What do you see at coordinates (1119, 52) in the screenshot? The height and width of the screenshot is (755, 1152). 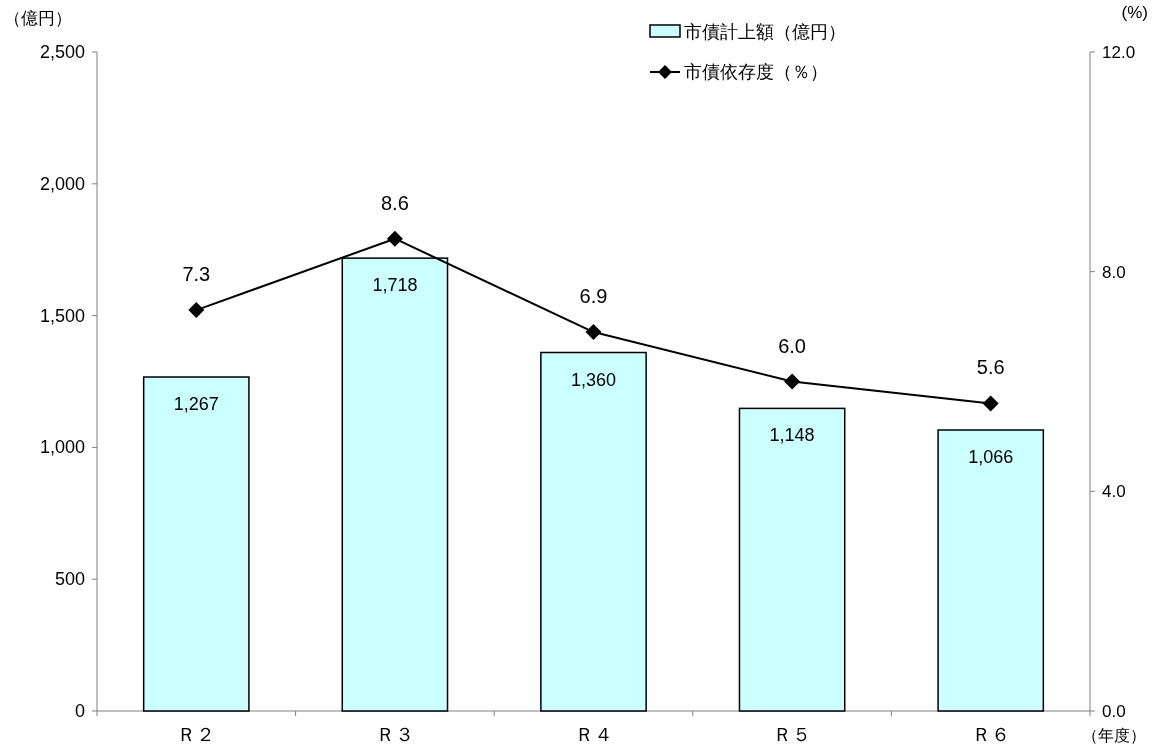 I see `y2-tick-label: 12.0` at bounding box center [1119, 52].